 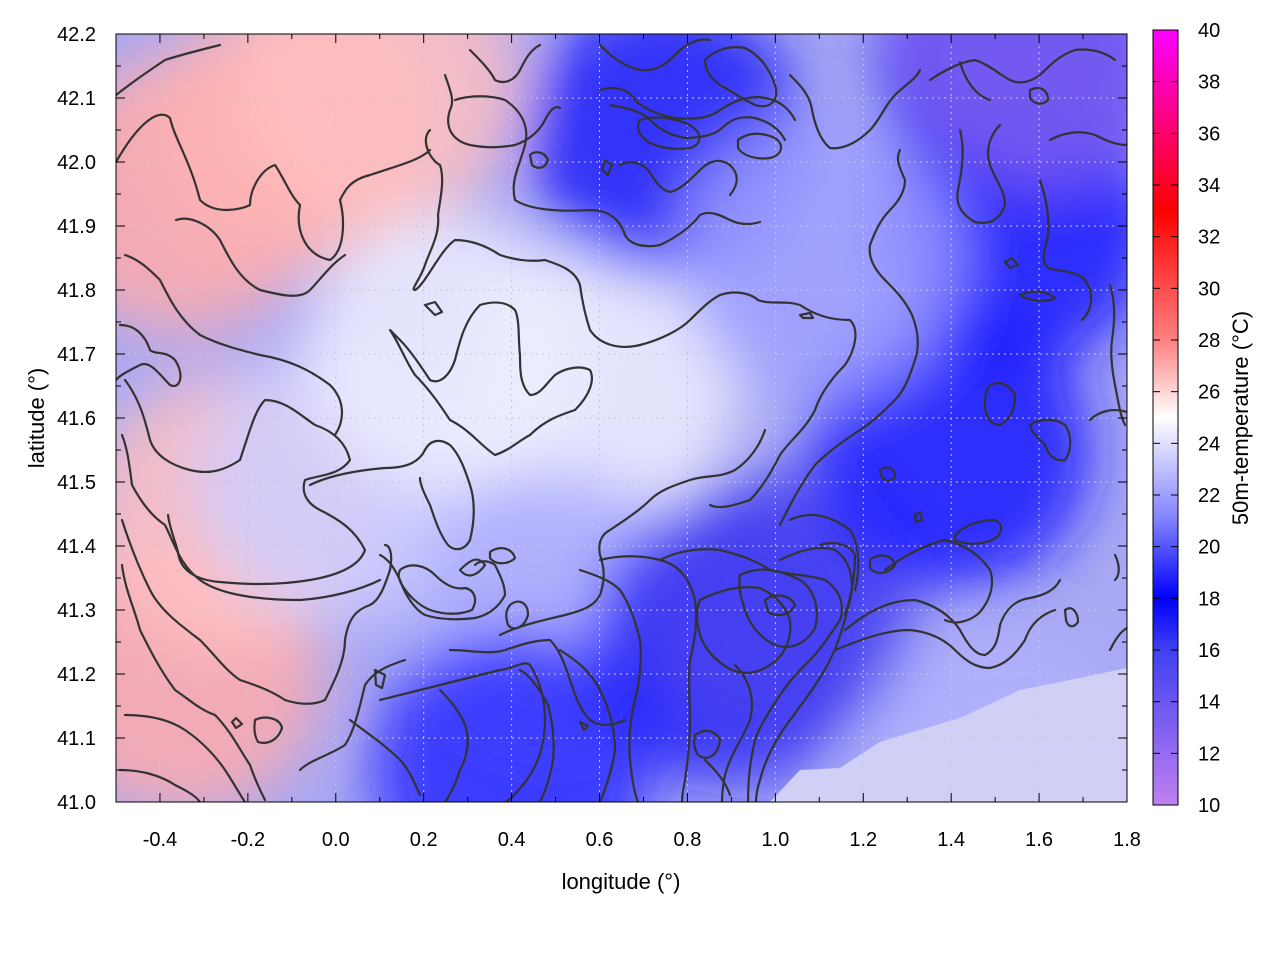 What do you see at coordinates (160, 840) in the screenshot?
I see `x-tick-label: -0.4` at bounding box center [160, 840].